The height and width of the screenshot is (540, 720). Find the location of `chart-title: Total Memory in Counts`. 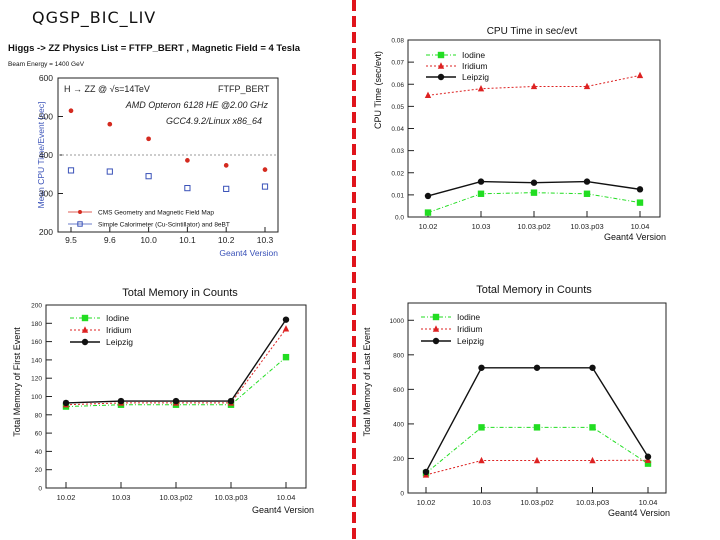

chart-title: Total Memory in Counts is located at coordinates (180, 293).